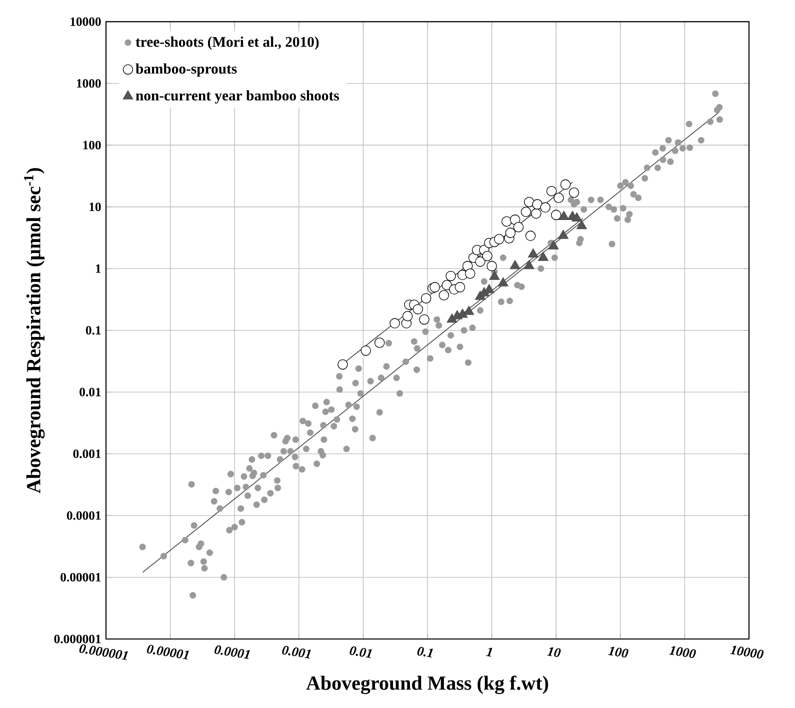 This screenshot has height=708, width=795. What do you see at coordinates (296, 652) in the screenshot?
I see `x-tick-label: 0.001` at bounding box center [296, 652].